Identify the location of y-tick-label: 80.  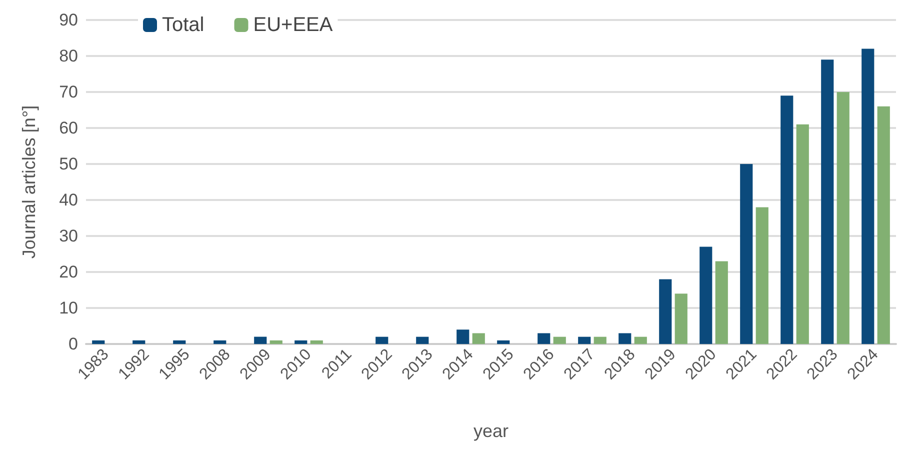
(68, 56).